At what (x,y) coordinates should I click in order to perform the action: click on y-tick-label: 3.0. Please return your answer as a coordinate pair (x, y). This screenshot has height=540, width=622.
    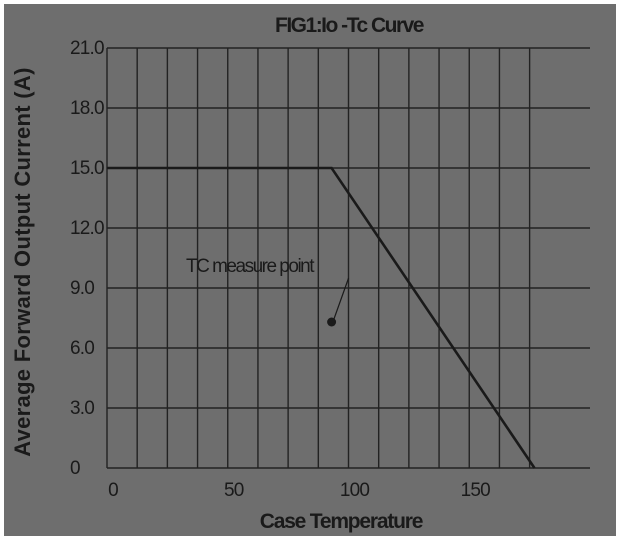
    Looking at the image, I should click on (82, 408).